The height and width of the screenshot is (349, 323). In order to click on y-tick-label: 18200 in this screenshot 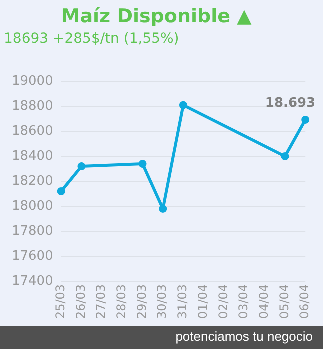, I will do `click(33, 181)`.